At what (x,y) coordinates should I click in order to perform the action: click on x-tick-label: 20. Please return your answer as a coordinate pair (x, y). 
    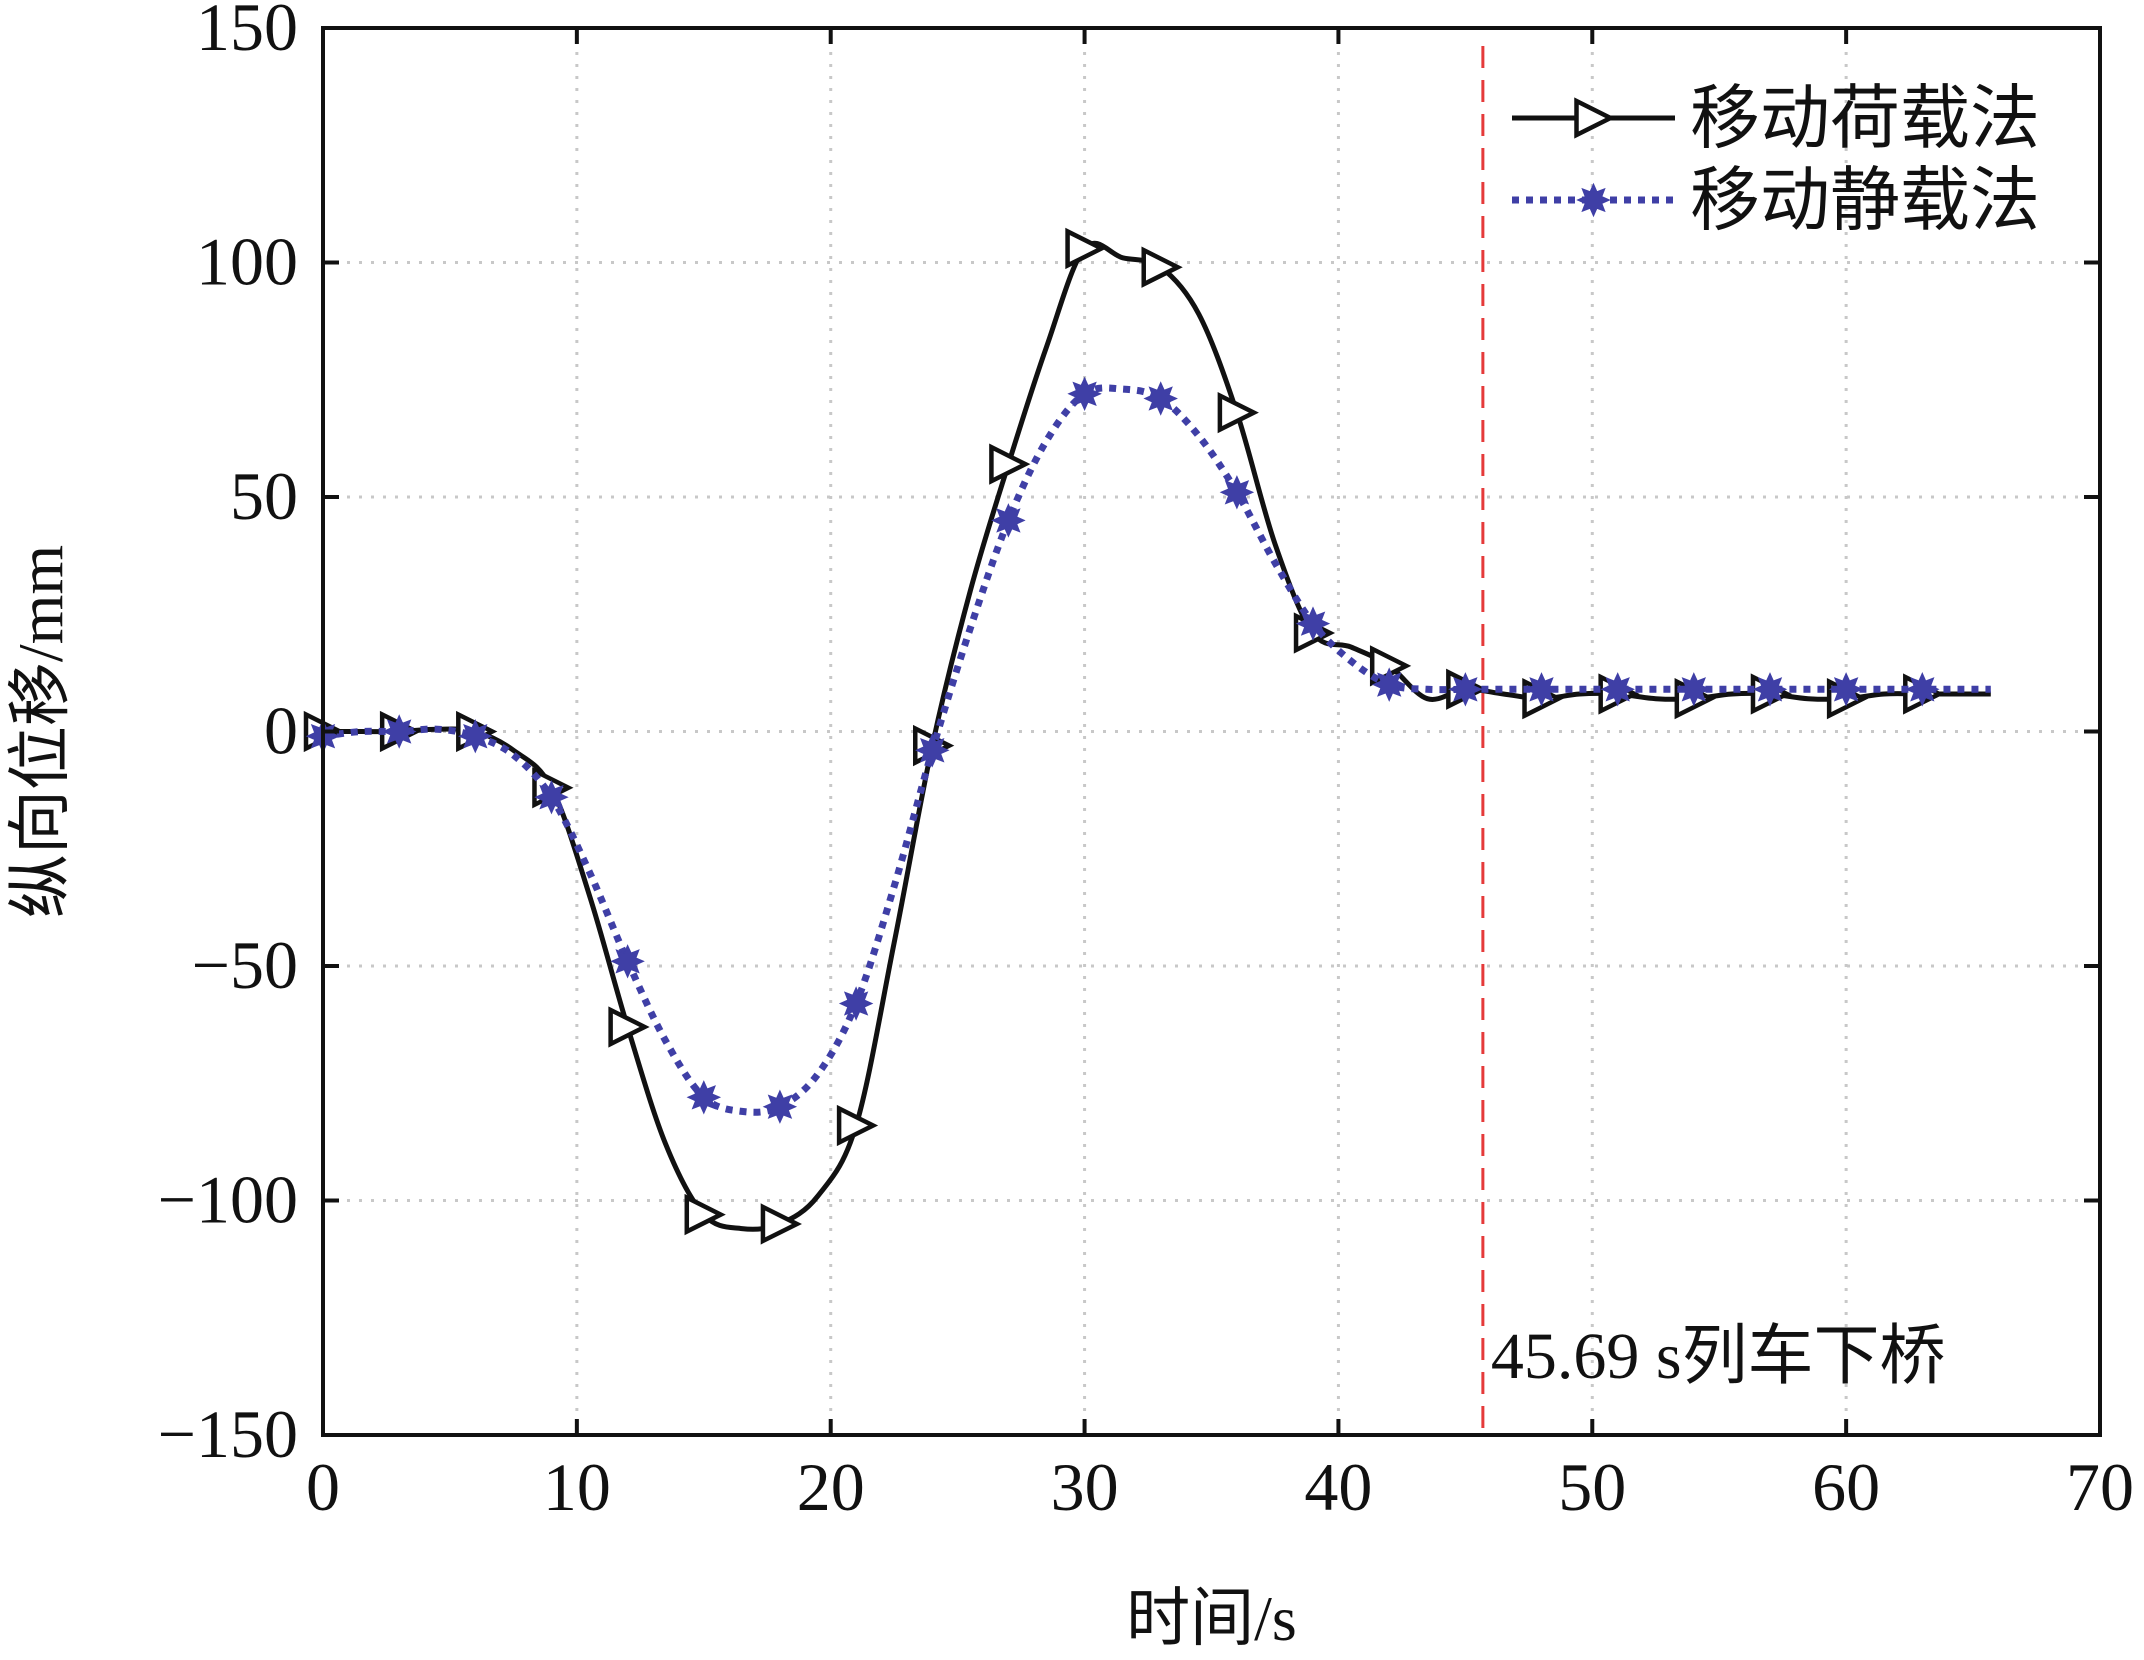
    Looking at the image, I should click on (831, 1487).